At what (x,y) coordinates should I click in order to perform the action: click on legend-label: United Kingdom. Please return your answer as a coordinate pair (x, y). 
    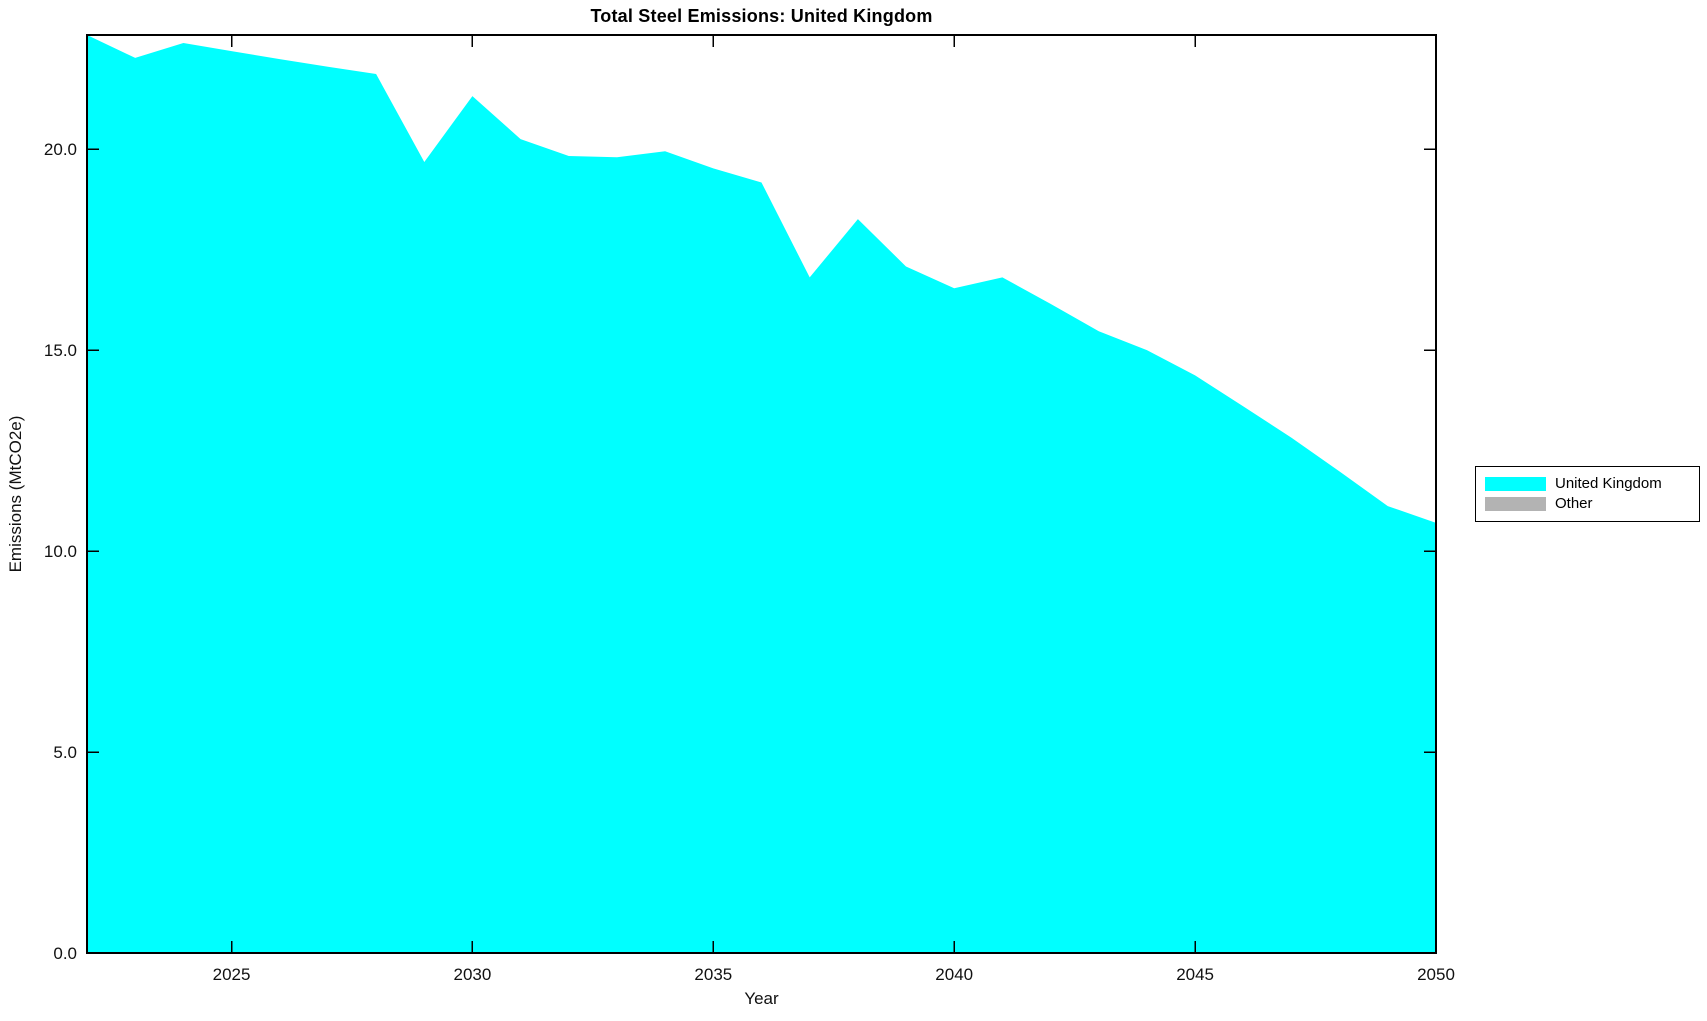
    Looking at the image, I should click on (1608, 483).